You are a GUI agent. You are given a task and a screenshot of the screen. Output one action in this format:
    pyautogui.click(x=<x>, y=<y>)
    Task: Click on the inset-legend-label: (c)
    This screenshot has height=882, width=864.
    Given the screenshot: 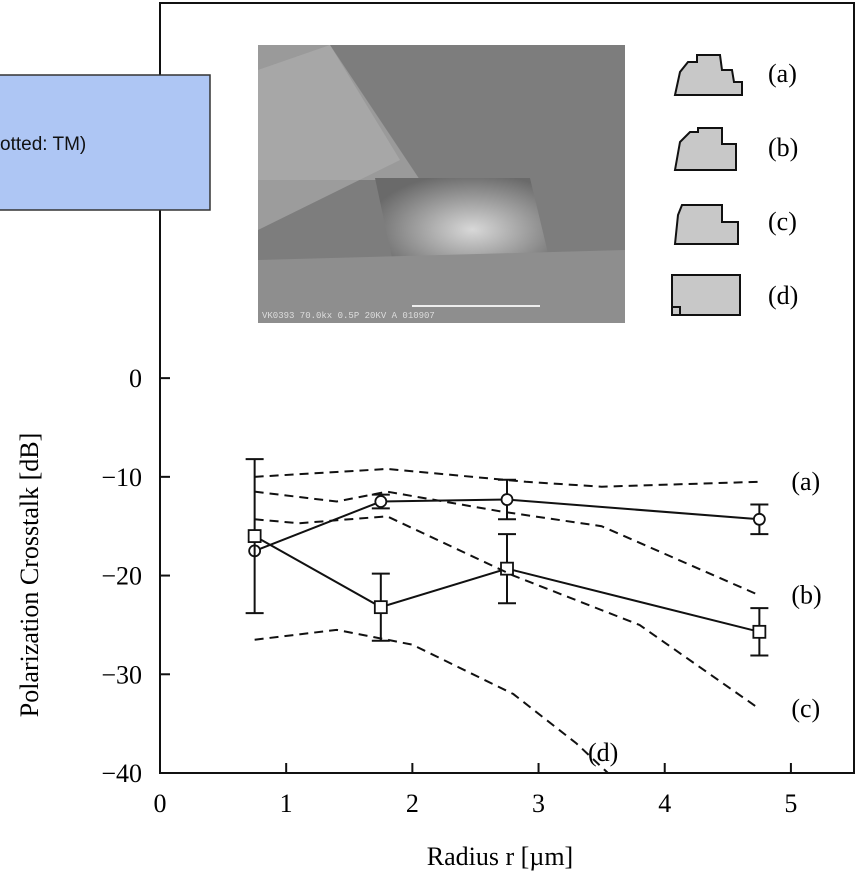 What is the action you would take?
    pyautogui.click(x=782, y=221)
    